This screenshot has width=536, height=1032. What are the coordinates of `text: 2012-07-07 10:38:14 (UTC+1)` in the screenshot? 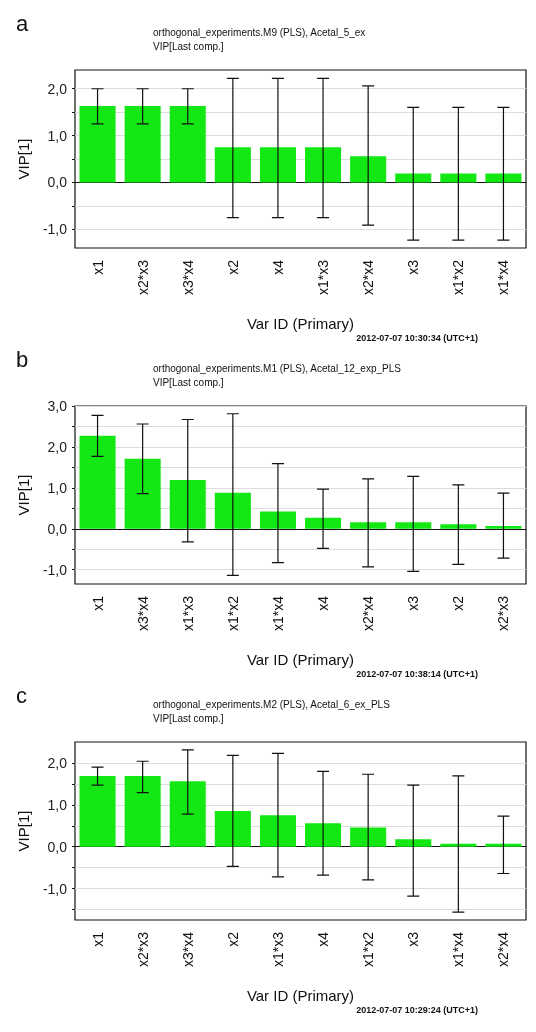 It's located at (417, 673).